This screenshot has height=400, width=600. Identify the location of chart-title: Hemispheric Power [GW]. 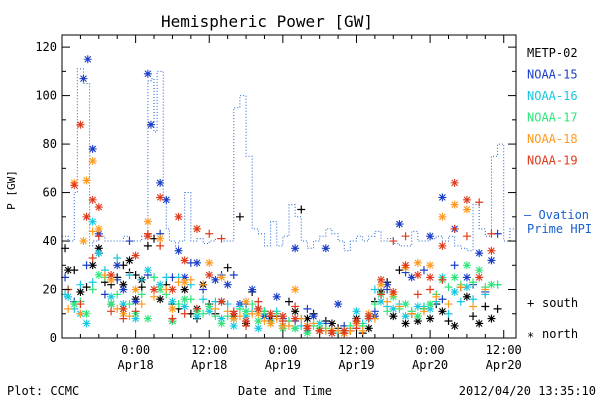
(267, 21).